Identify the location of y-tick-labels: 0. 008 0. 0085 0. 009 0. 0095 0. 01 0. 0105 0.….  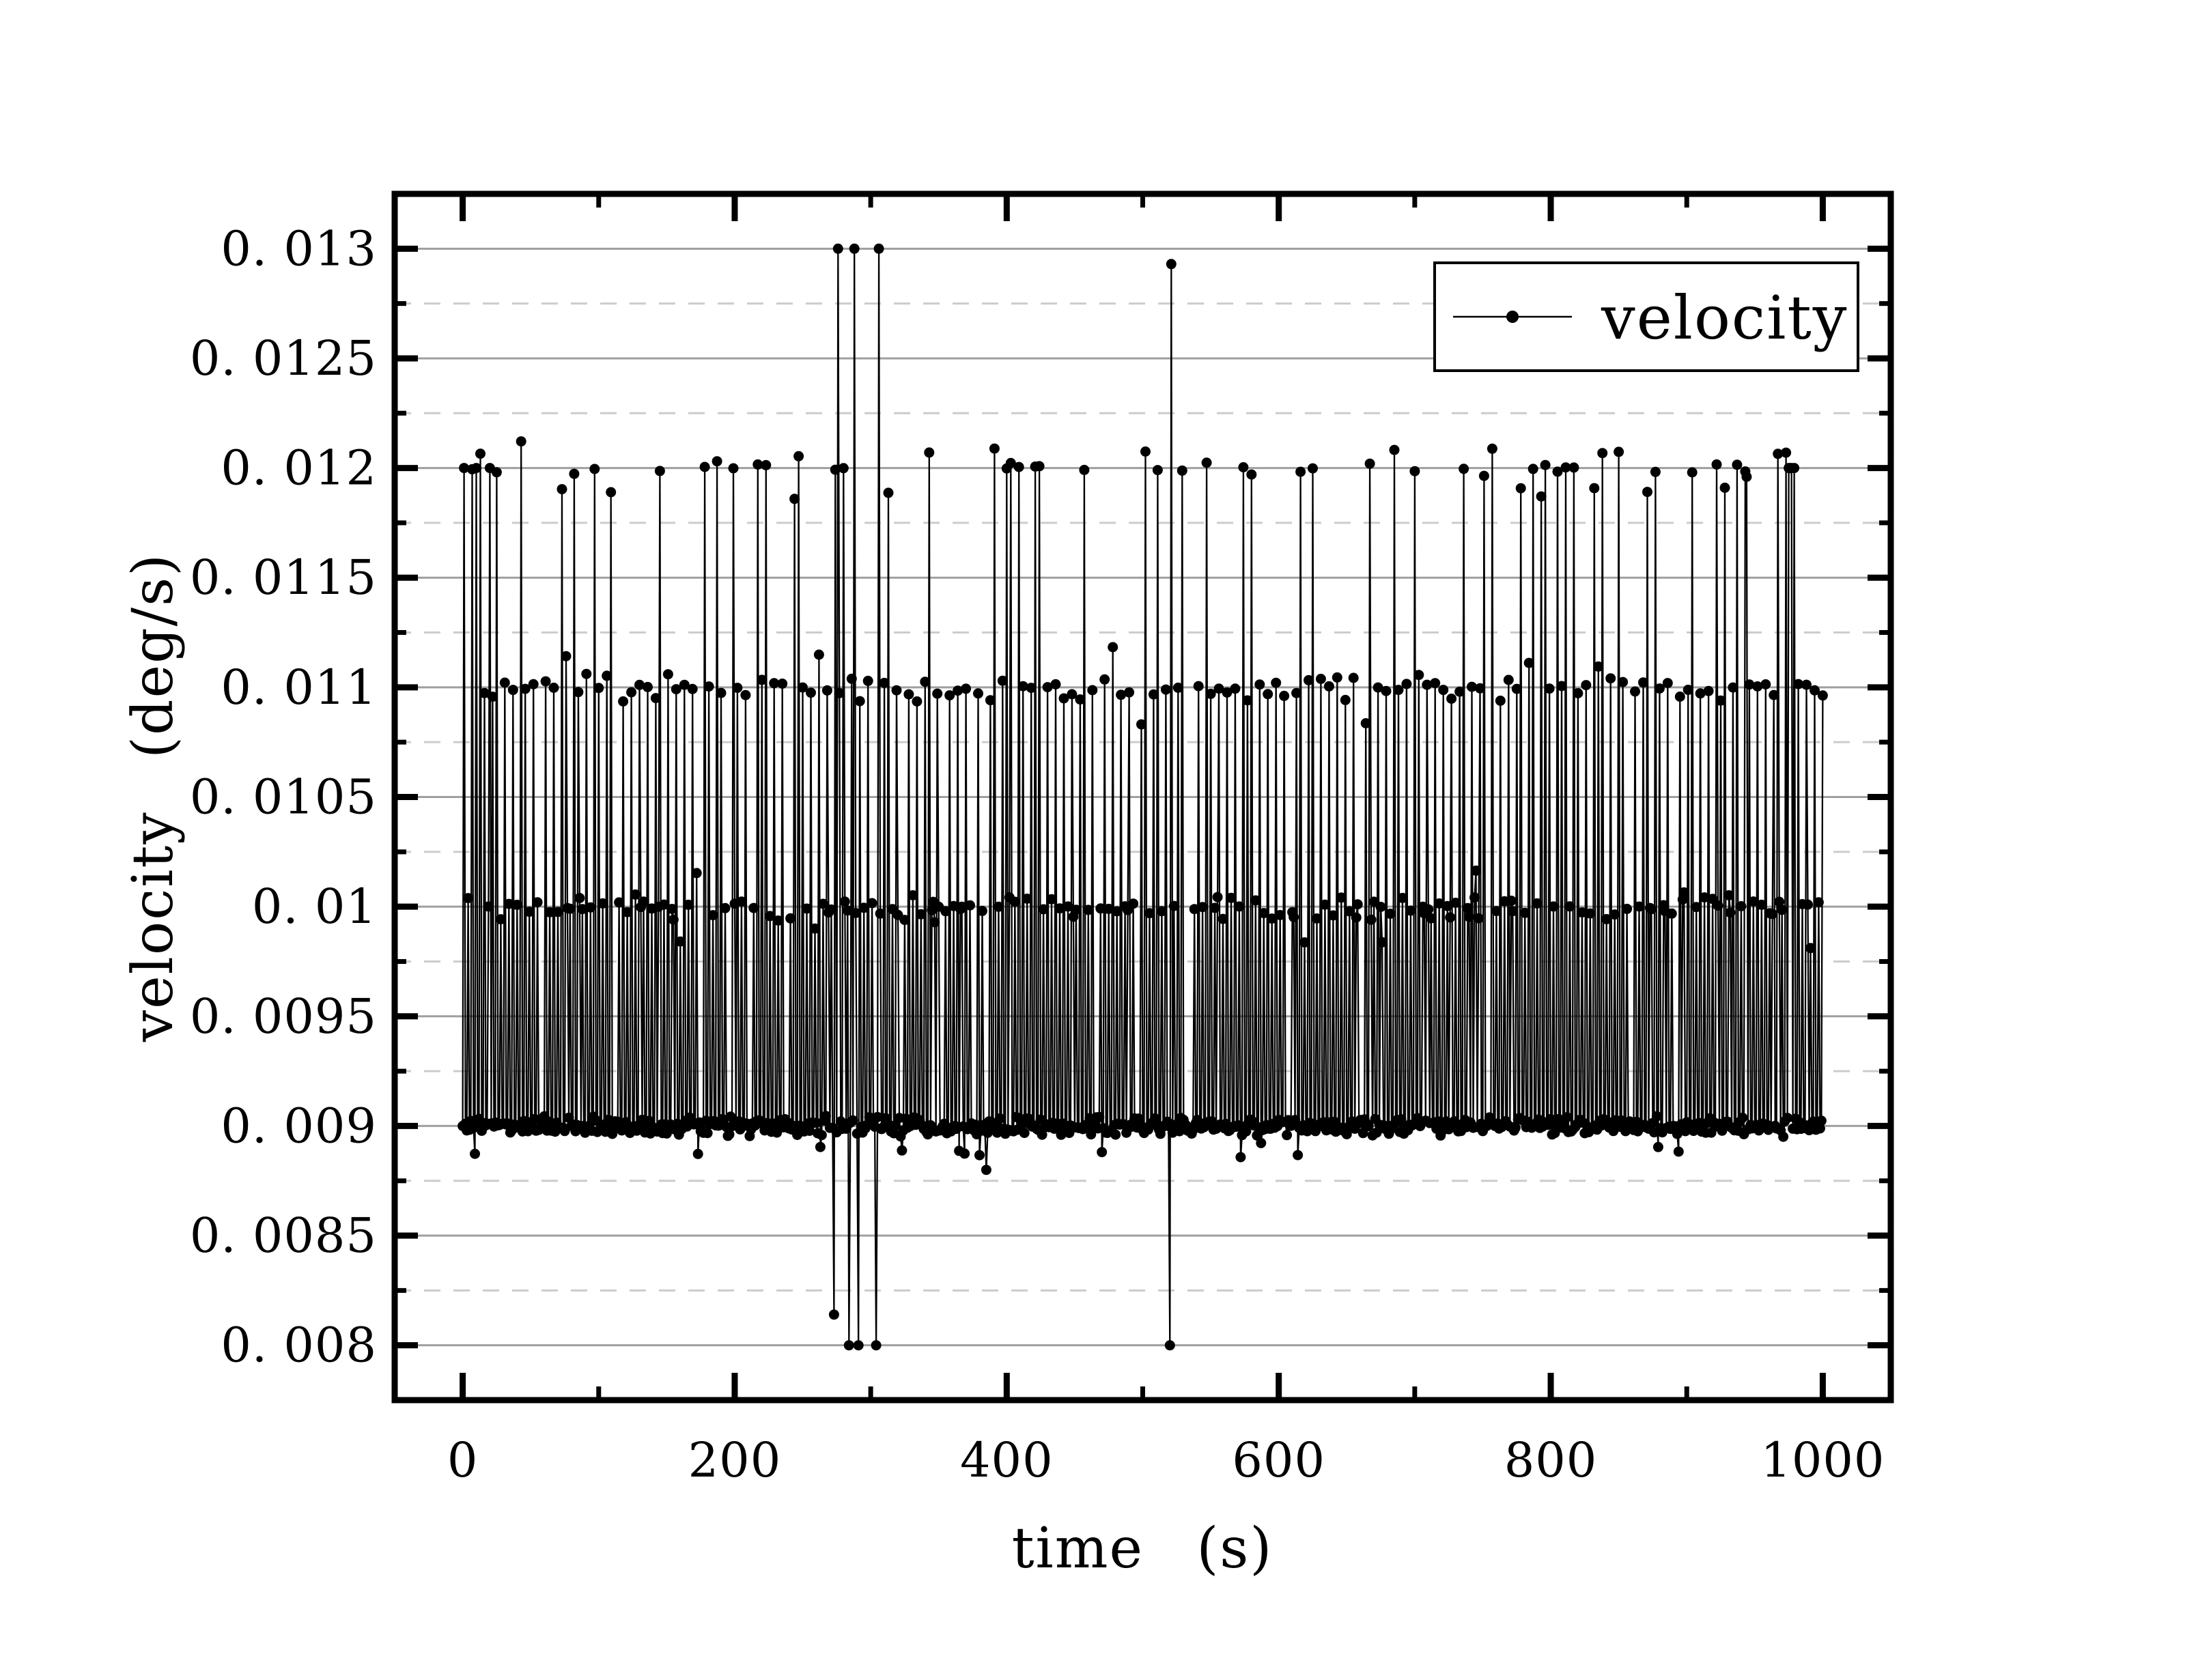
(284, 796).